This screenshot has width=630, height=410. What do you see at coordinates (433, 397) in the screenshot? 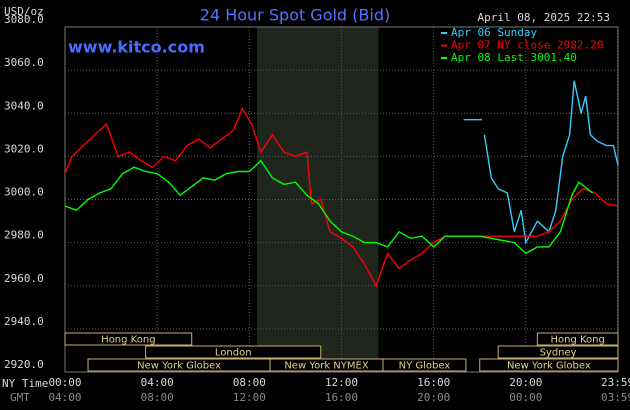
I see `x2-tick-label: 20:00` at bounding box center [433, 397].